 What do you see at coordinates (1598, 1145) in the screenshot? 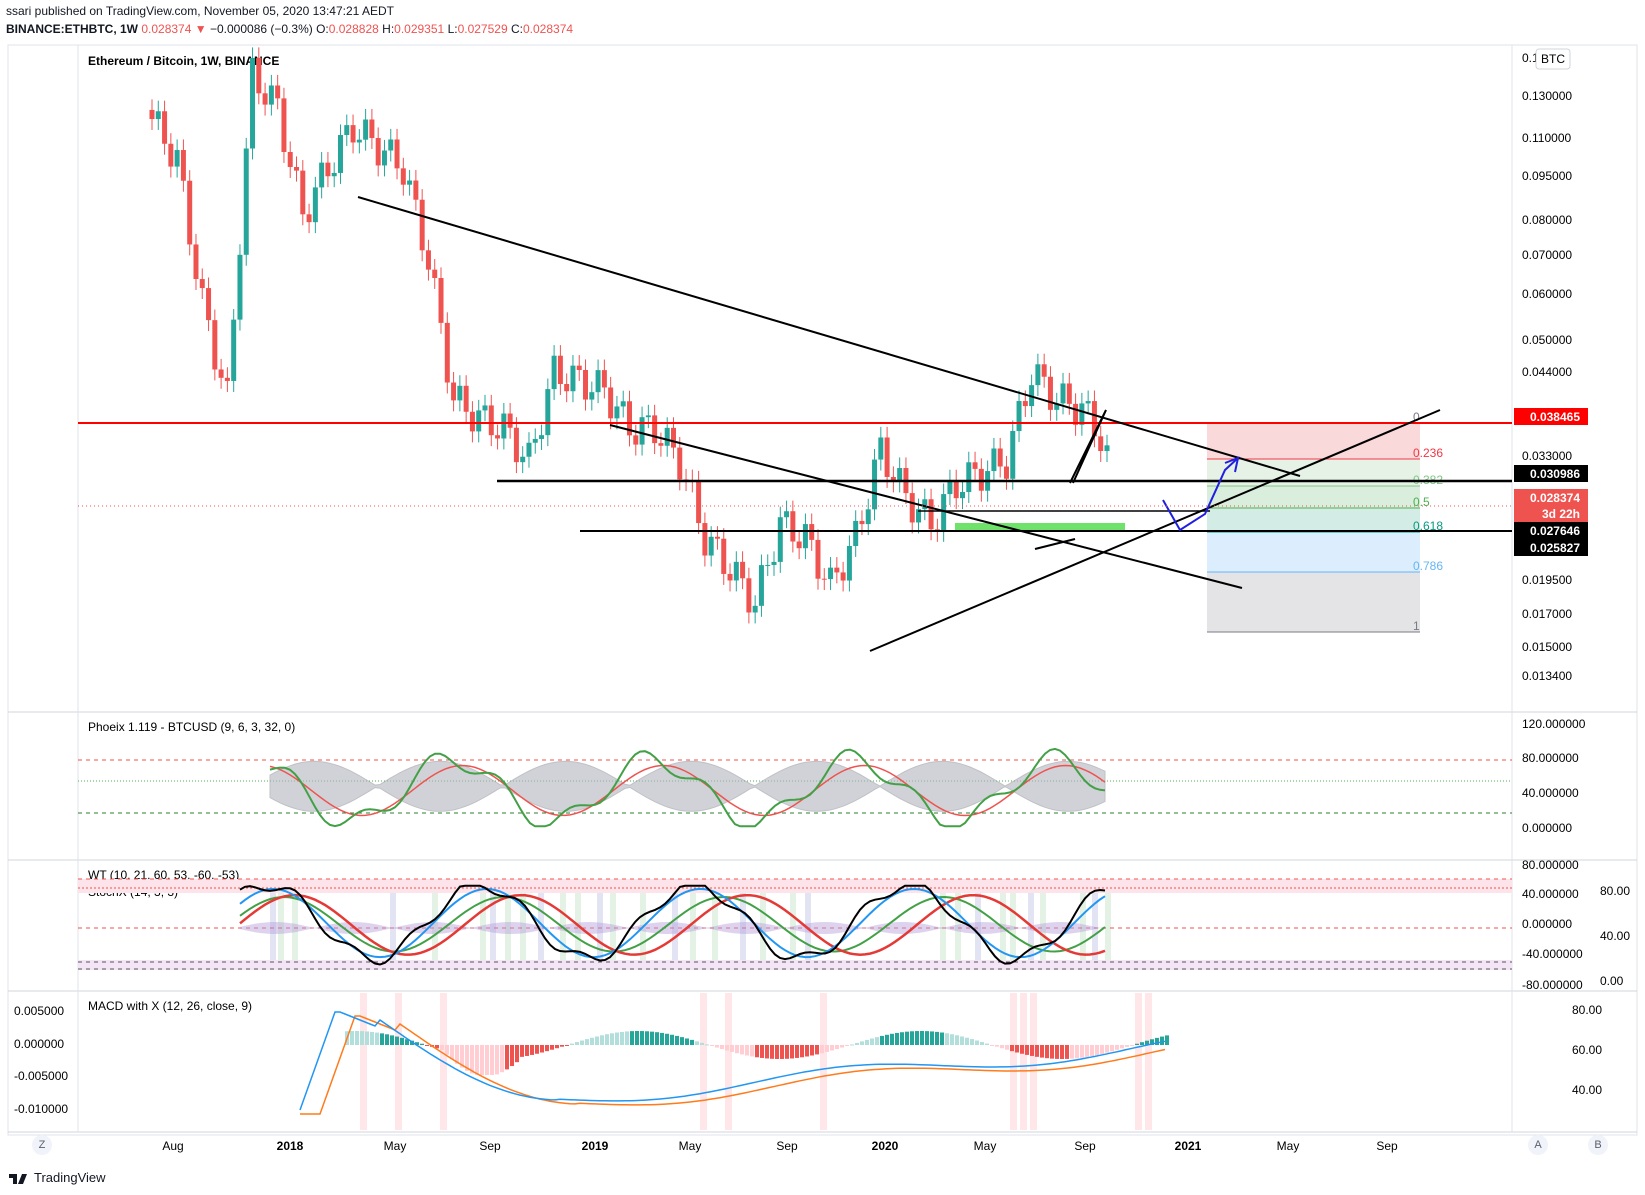
I see `log-scale-button: B` at bounding box center [1598, 1145].